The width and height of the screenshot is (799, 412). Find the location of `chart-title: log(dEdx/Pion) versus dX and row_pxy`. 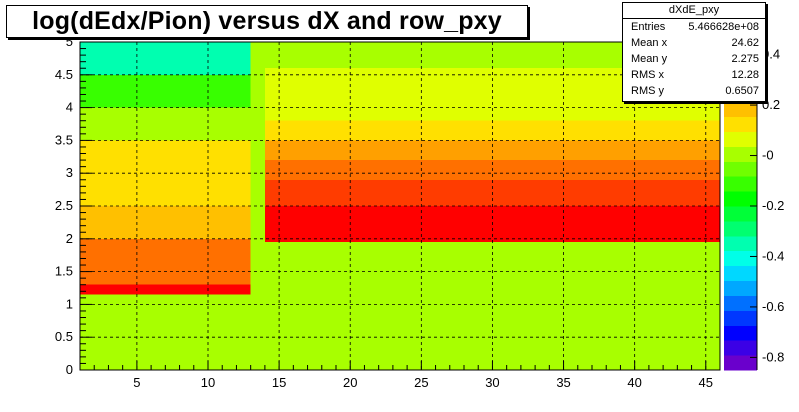

chart-title: log(dEdx/Pion) versus dX and row_pxy is located at coordinates (267, 21).